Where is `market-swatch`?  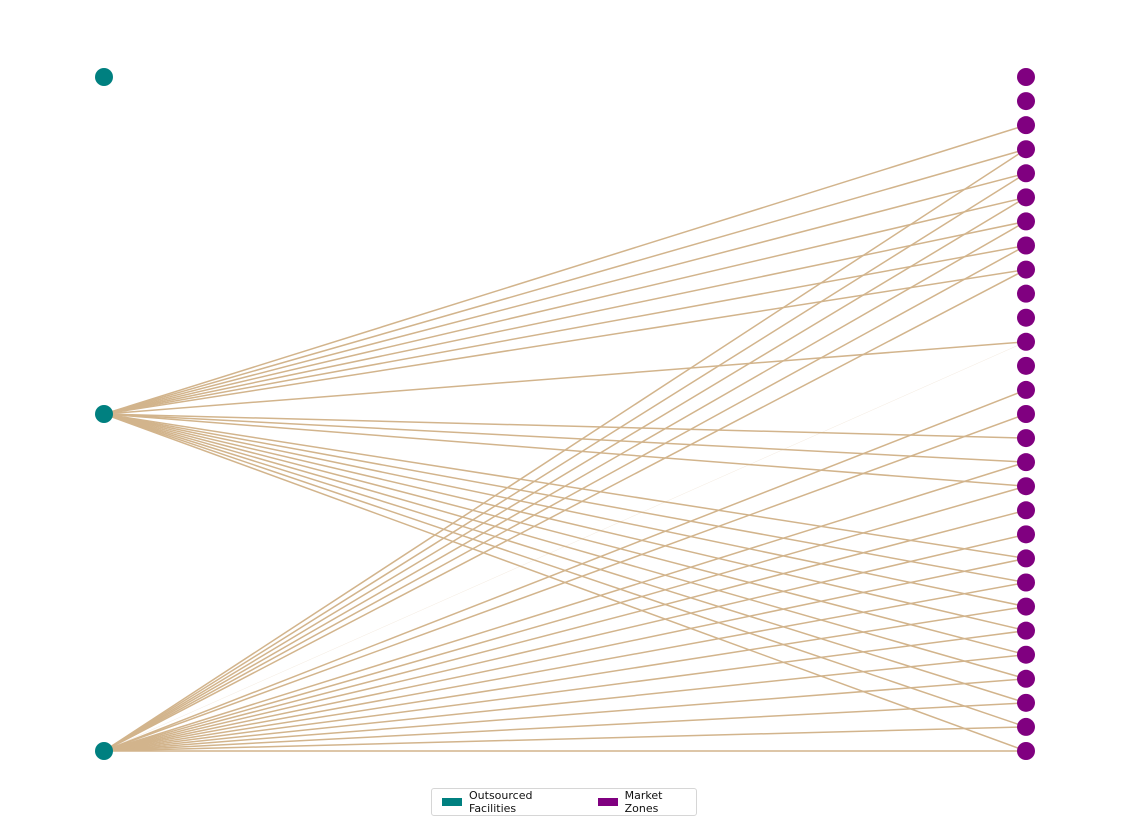 market-swatch is located at coordinates (607, 802).